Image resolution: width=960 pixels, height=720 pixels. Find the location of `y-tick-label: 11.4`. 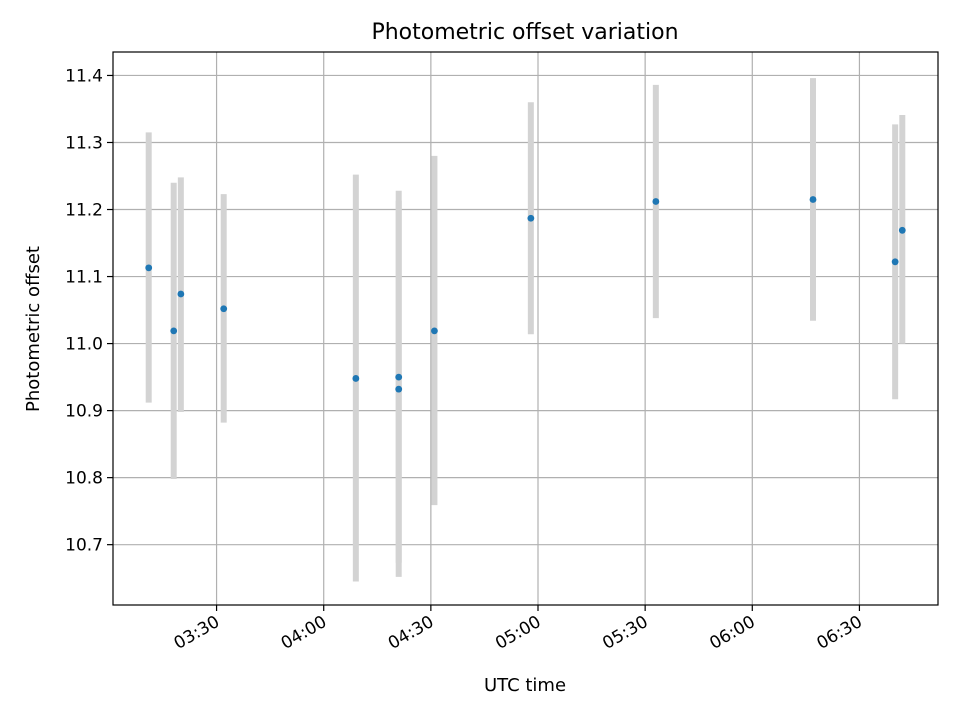

y-tick-label: 11.4 is located at coordinates (84, 76).